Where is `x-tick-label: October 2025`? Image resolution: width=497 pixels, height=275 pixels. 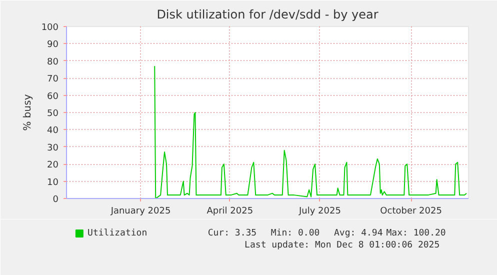
x-tick-label: October 2025 is located at coordinates (411, 211).